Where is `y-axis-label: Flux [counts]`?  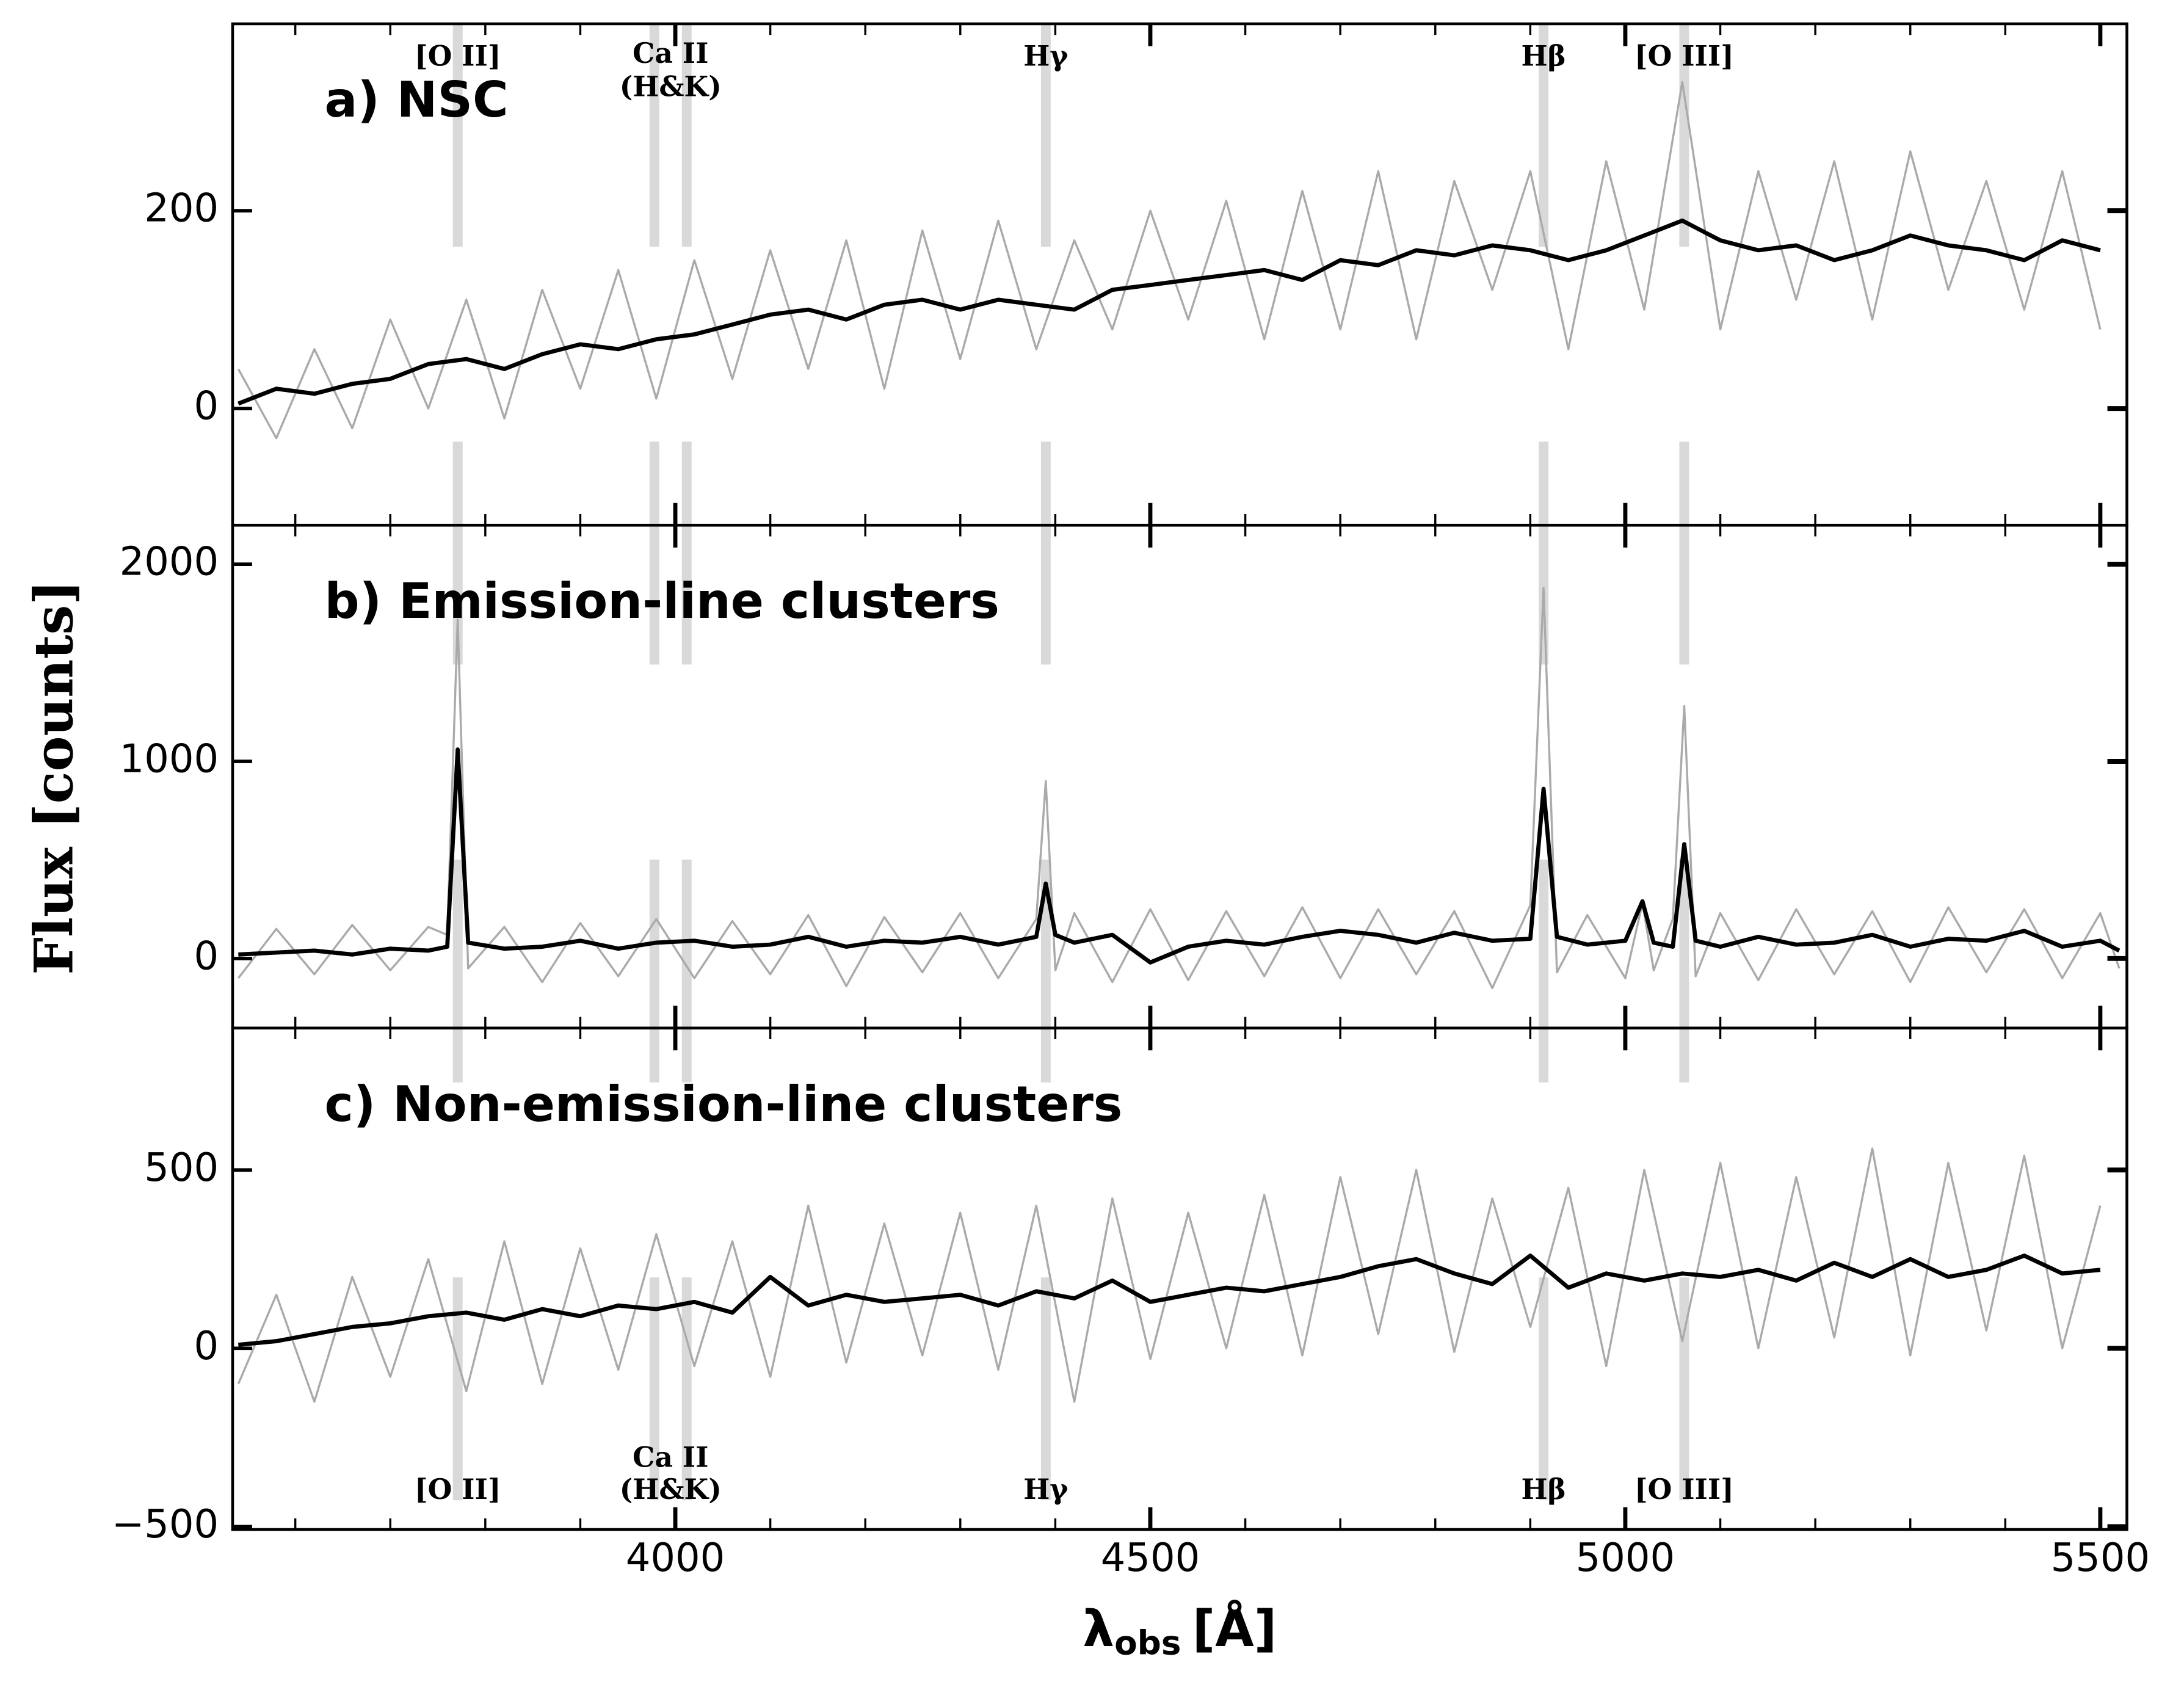
y-axis-label: Flux [counts] is located at coordinates (54, 778).